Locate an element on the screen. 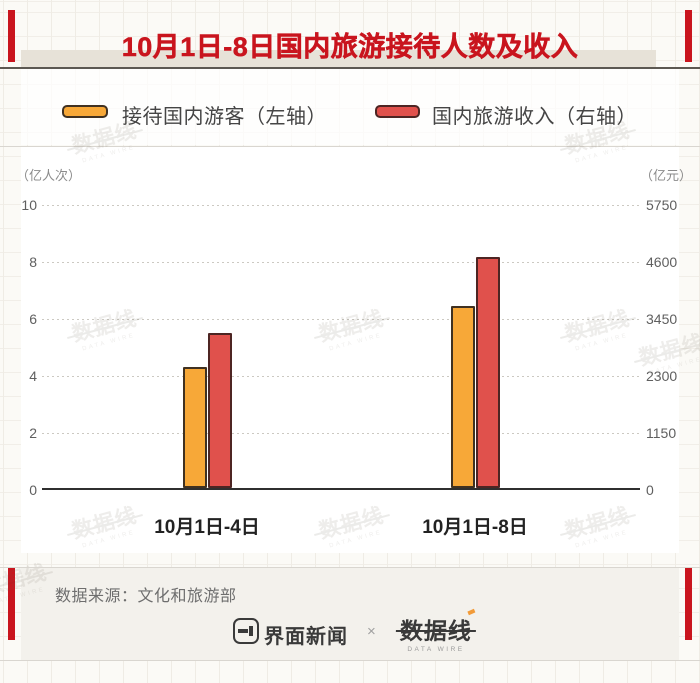  legend-swatch-revenue is located at coordinates (397, 111).